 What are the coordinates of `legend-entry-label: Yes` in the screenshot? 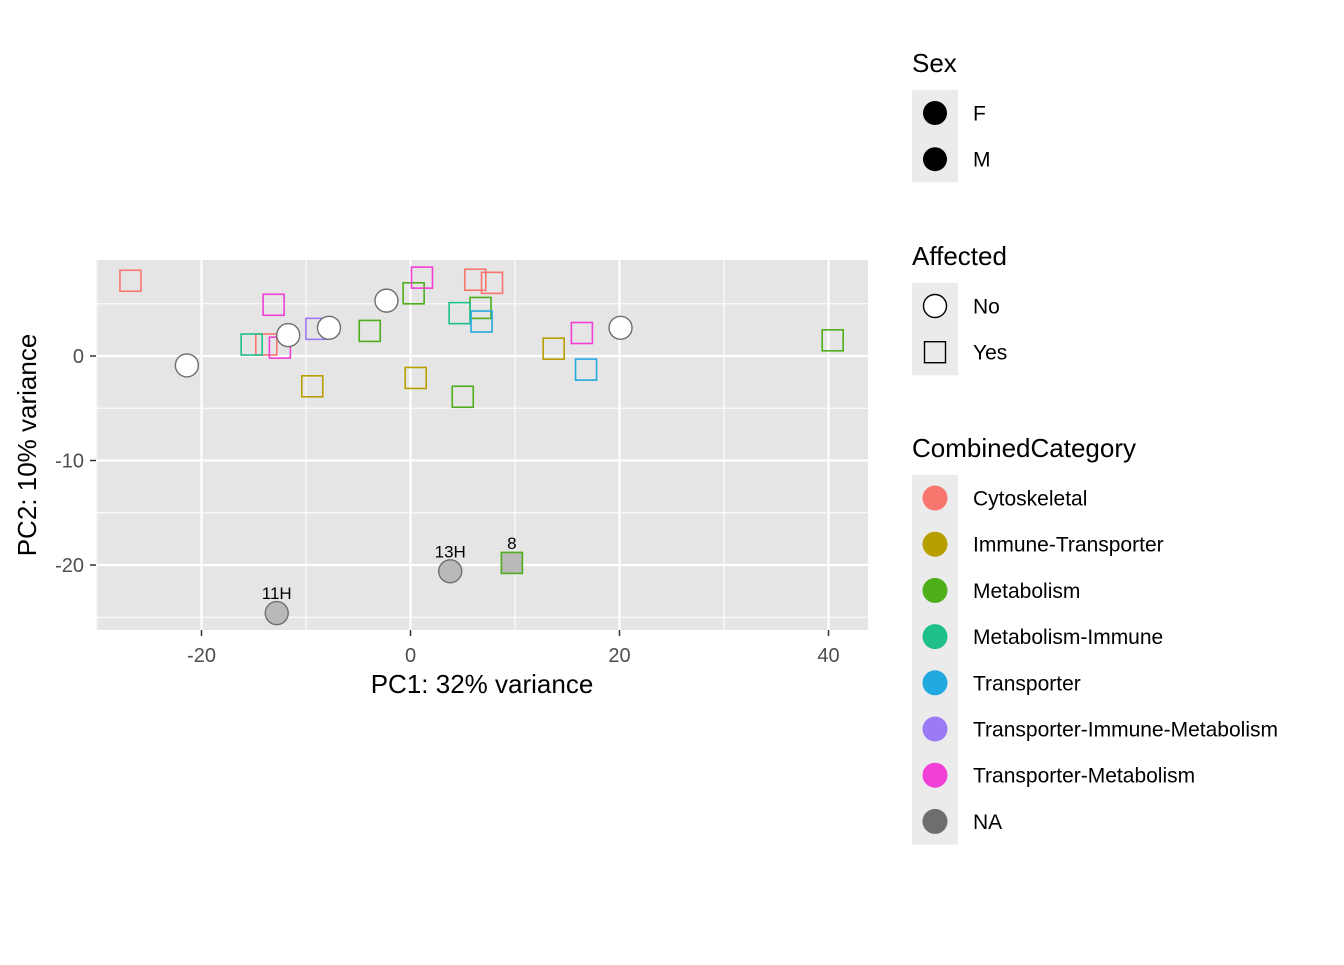 It's located at (990, 353).